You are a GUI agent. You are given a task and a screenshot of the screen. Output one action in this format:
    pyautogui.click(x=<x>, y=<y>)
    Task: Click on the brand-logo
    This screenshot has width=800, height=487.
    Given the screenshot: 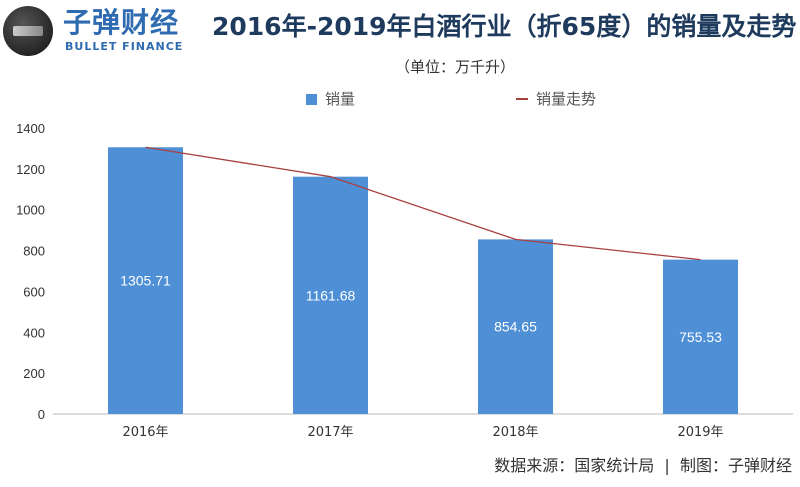 What is the action you would take?
    pyautogui.click(x=28, y=31)
    